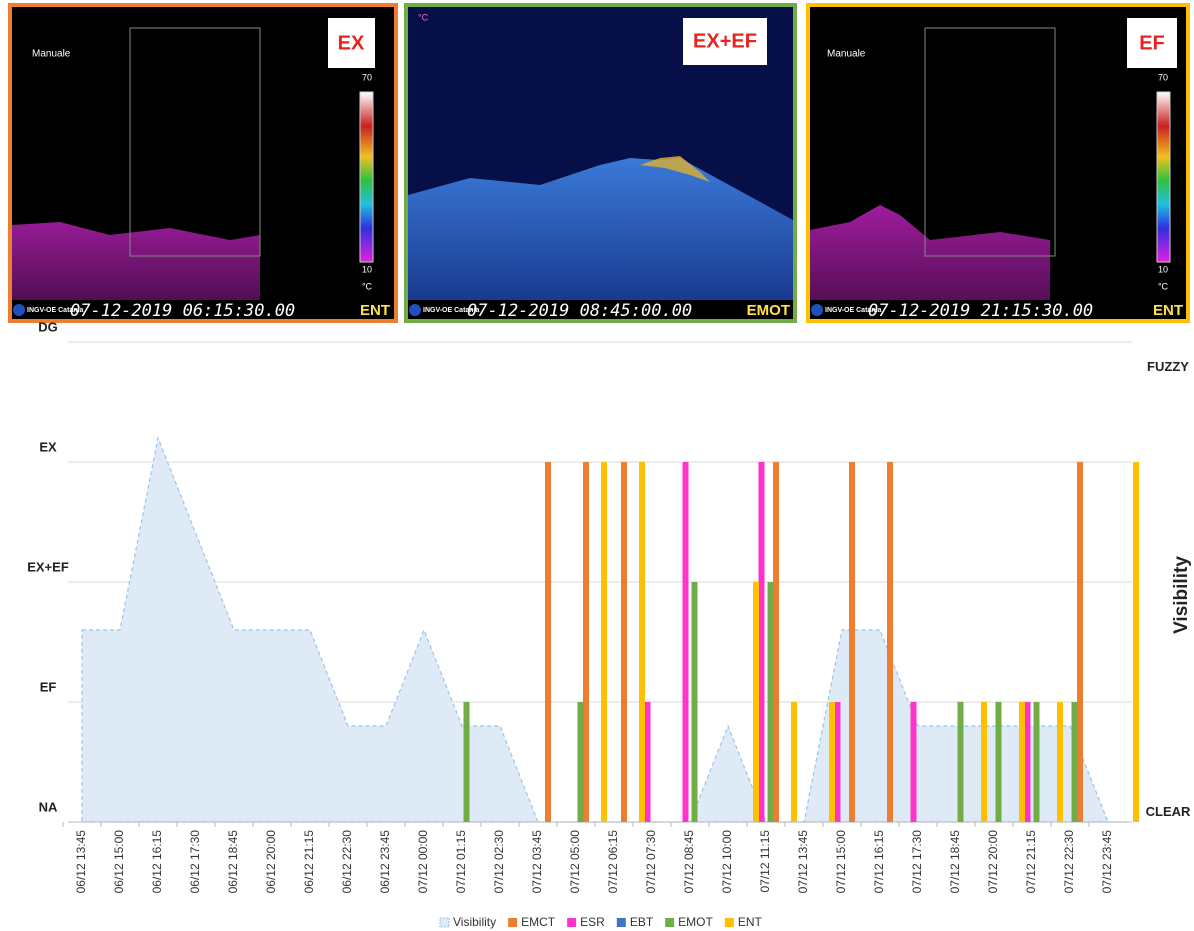  What do you see at coordinates (727, 862) in the screenshot?
I see `x-tick-label: 07/12 10:00` at bounding box center [727, 862].